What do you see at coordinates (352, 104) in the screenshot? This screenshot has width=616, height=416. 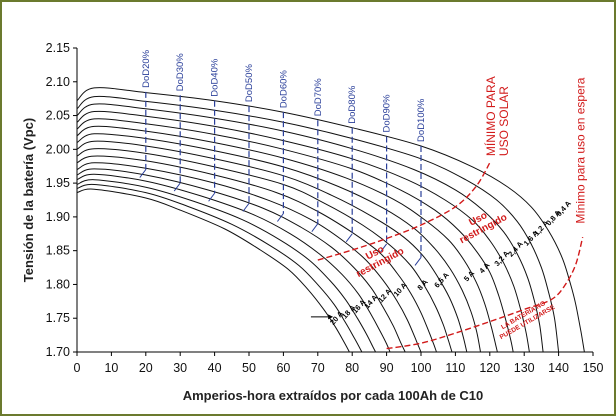 I see `dod-label: DoD80%` at bounding box center [352, 104].